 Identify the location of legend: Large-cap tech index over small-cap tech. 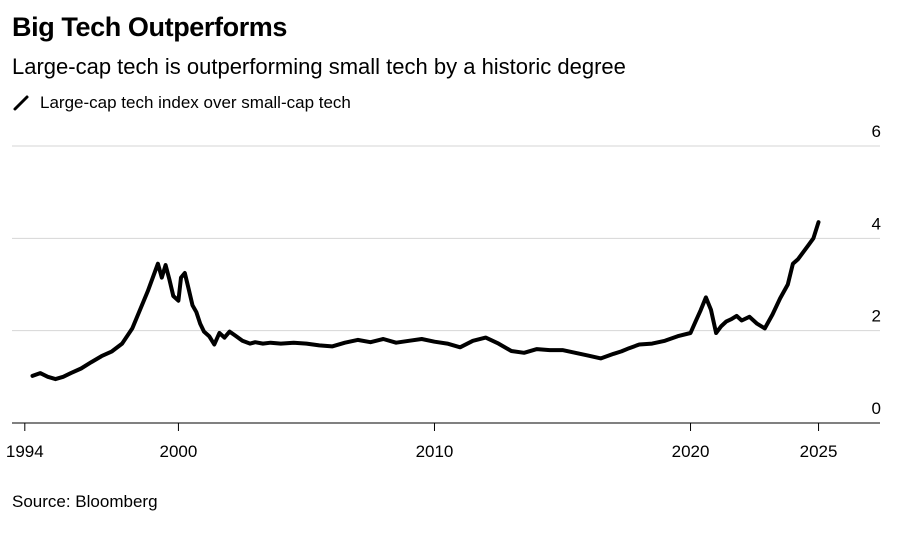
(181, 103).